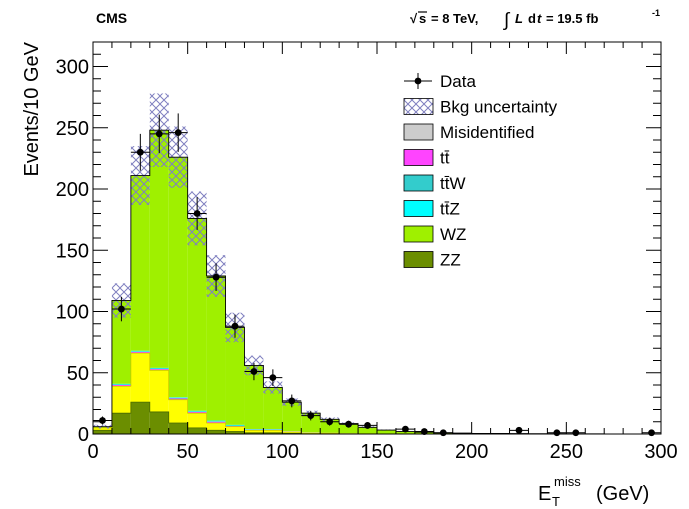 This screenshot has width=689, height=509. Describe the element at coordinates (72, 190) in the screenshot. I see `y-tick-label: 200` at that location.